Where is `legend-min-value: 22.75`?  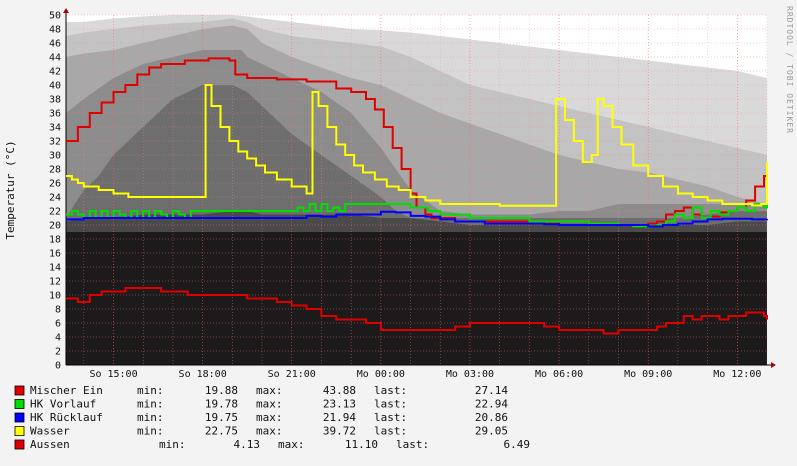 legend-min-value: 22.75 is located at coordinates (221, 431).